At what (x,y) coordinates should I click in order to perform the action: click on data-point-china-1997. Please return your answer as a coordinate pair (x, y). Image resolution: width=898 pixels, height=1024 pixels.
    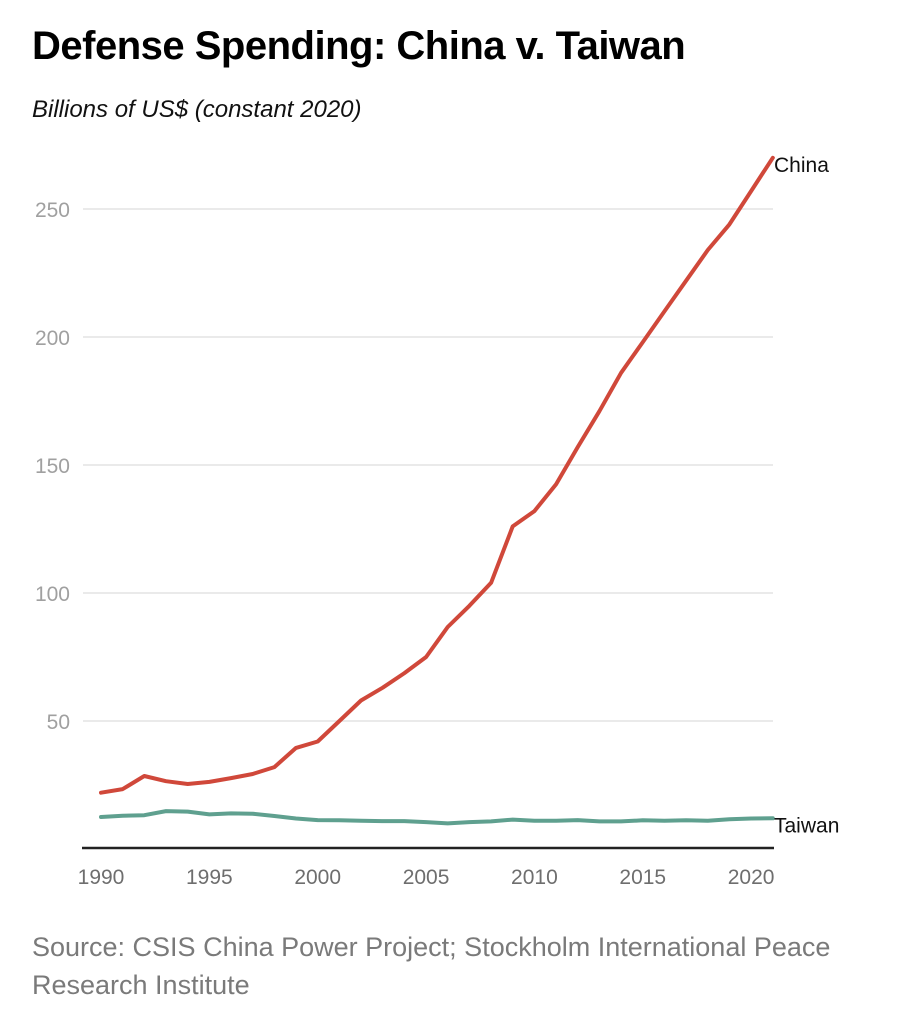
    Looking at the image, I should click on (253, 774).